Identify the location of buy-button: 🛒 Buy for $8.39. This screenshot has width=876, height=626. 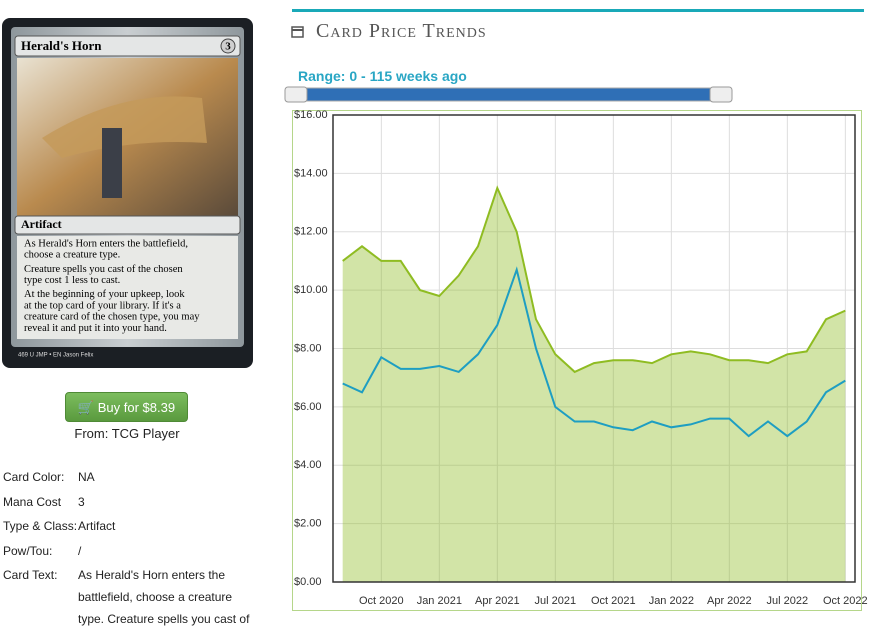
(126, 407).